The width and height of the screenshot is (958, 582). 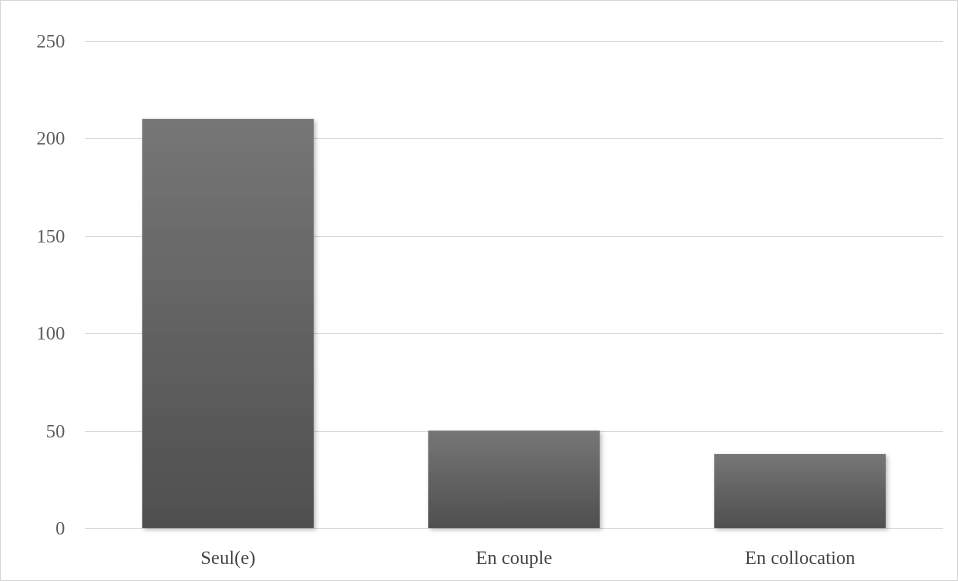 I want to click on y-tick-label: 100, so click(x=51, y=334).